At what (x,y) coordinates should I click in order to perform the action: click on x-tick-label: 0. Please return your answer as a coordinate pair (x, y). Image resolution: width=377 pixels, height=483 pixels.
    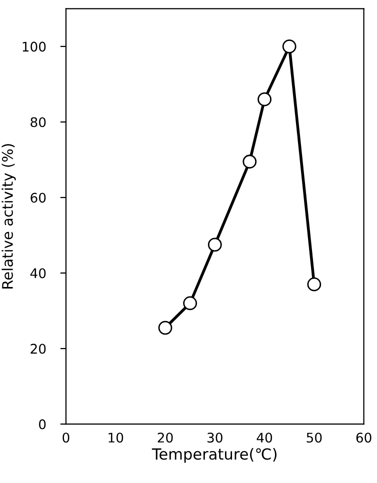
    Looking at the image, I should click on (66, 437).